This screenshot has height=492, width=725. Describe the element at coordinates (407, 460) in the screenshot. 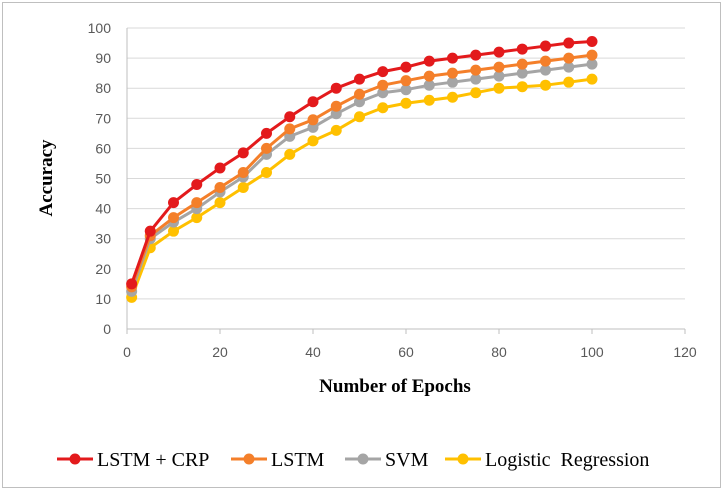

I see `legend-label: SVM` at that location.